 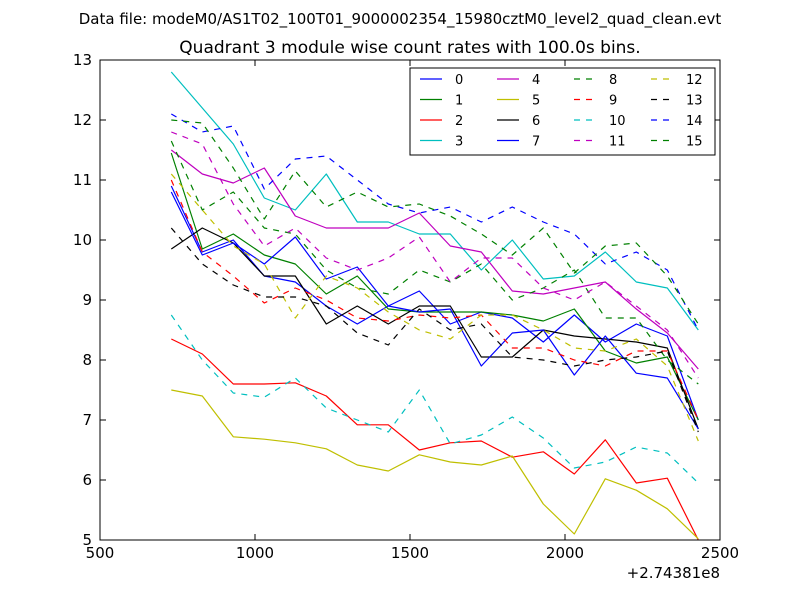 I want to click on legend-label-14: 14, so click(x=694, y=121).